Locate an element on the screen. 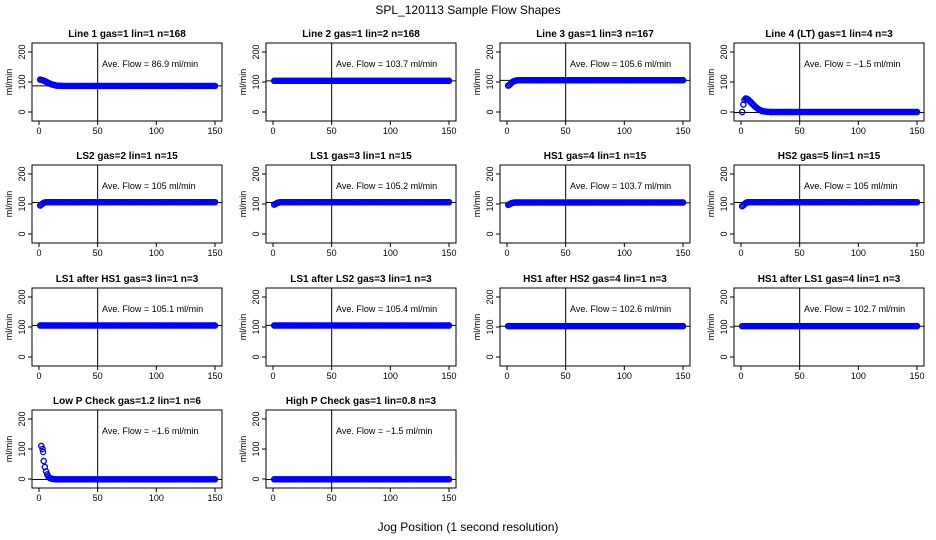  panel-title: LS1 gas=3 lin=1 n=15 is located at coordinates (361, 156).